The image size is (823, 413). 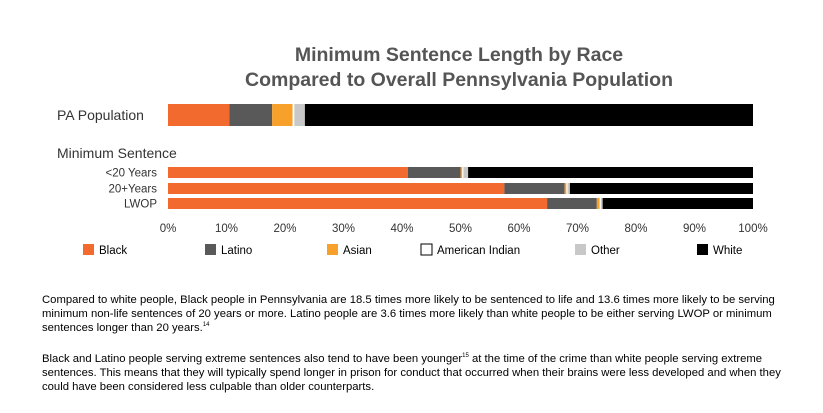 I want to click on legend-swatch-asian, so click(x=332, y=249).